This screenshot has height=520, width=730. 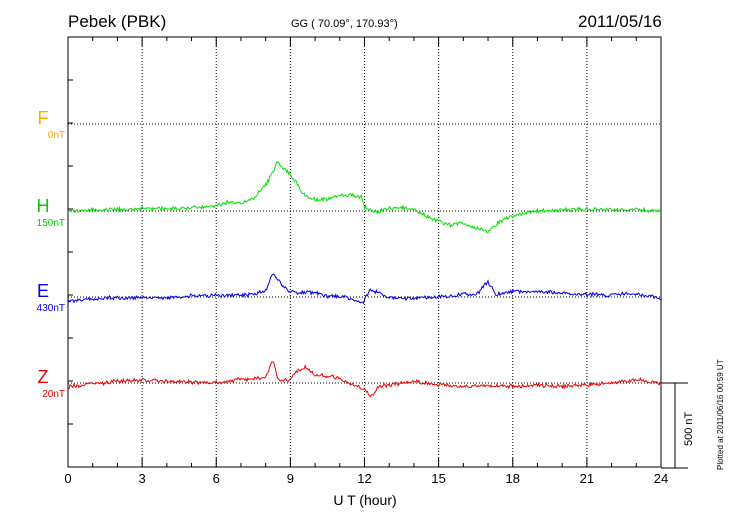 What do you see at coordinates (42, 291) in the screenshot?
I see `component-e-letter: E` at bounding box center [42, 291].